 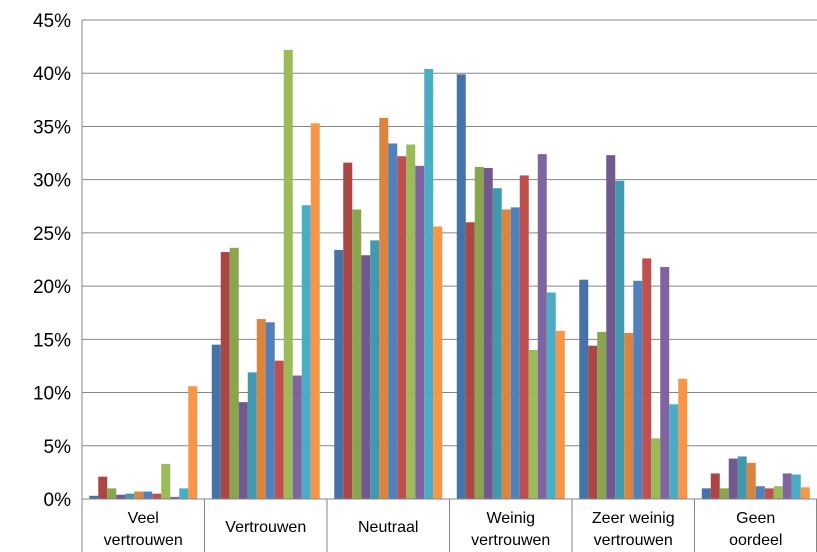 I want to click on category-label: Neutraal, so click(x=388, y=527).